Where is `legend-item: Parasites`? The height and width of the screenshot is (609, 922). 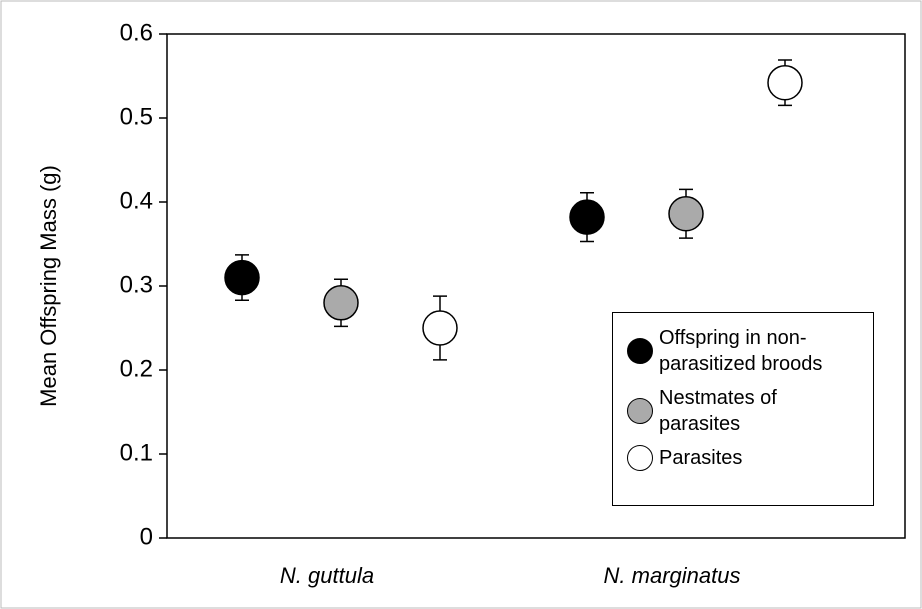
legend-item: Parasites is located at coordinates (750, 458).